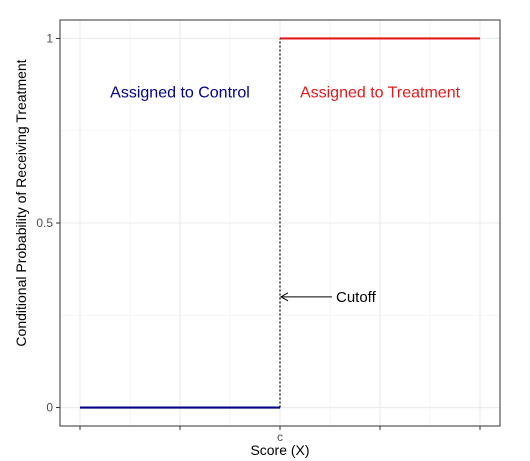 This screenshot has height=461, width=530. I want to click on y-axis: 00.51, so click(48, 223).